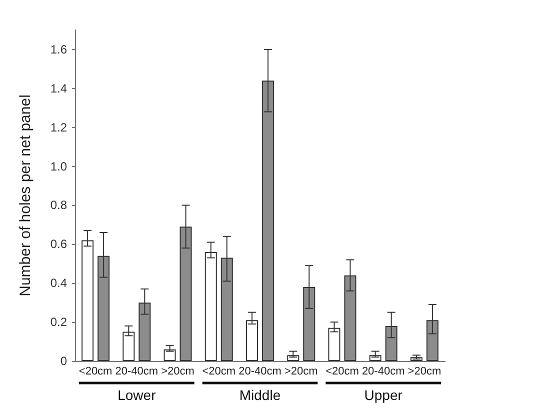  What do you see at coordinates (59, 283) in the screenshot?
I see `y-tick-label: 0.4` at bounding box center [59, 283].